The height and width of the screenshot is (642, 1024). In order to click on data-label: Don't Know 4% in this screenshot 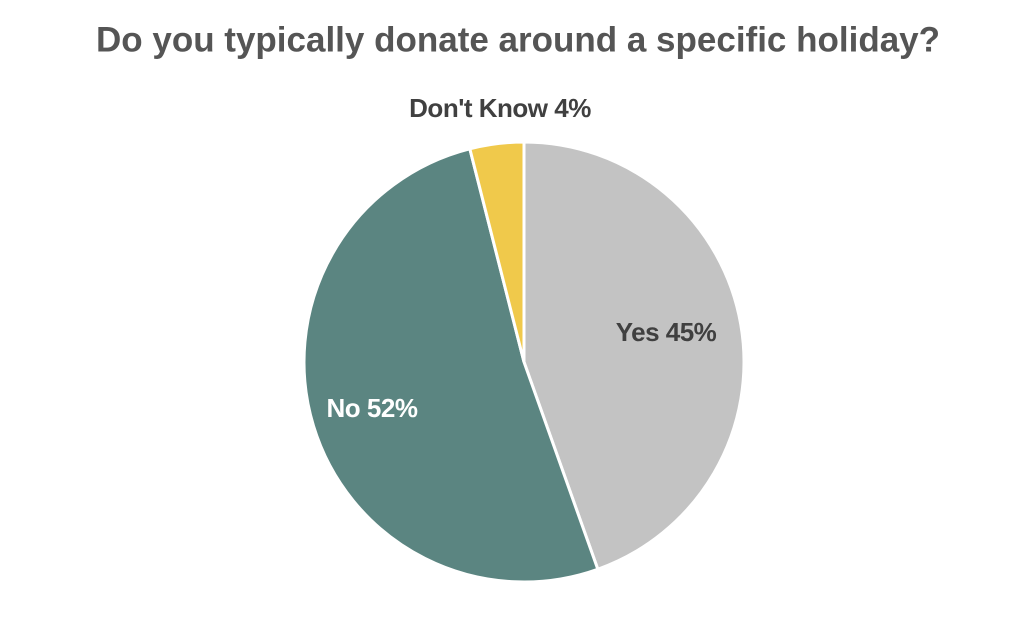, I will do `click(500, 108)`.